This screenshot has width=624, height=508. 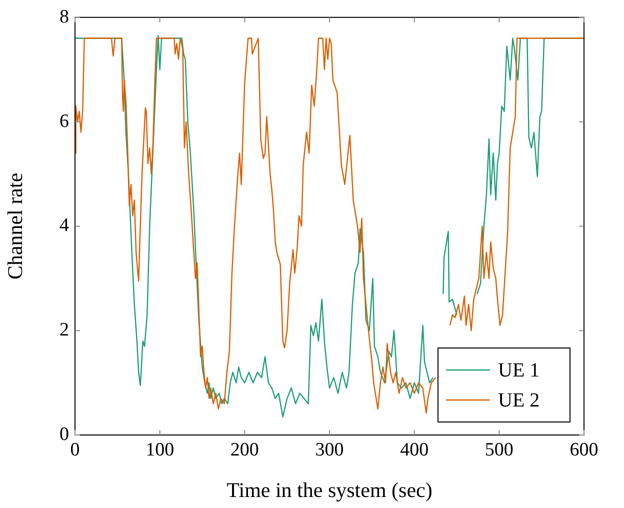 What do you see at coordinates (584, 449) in the screenshot?
I see `x-tick-label: 600` at bounding box center [584, 449].